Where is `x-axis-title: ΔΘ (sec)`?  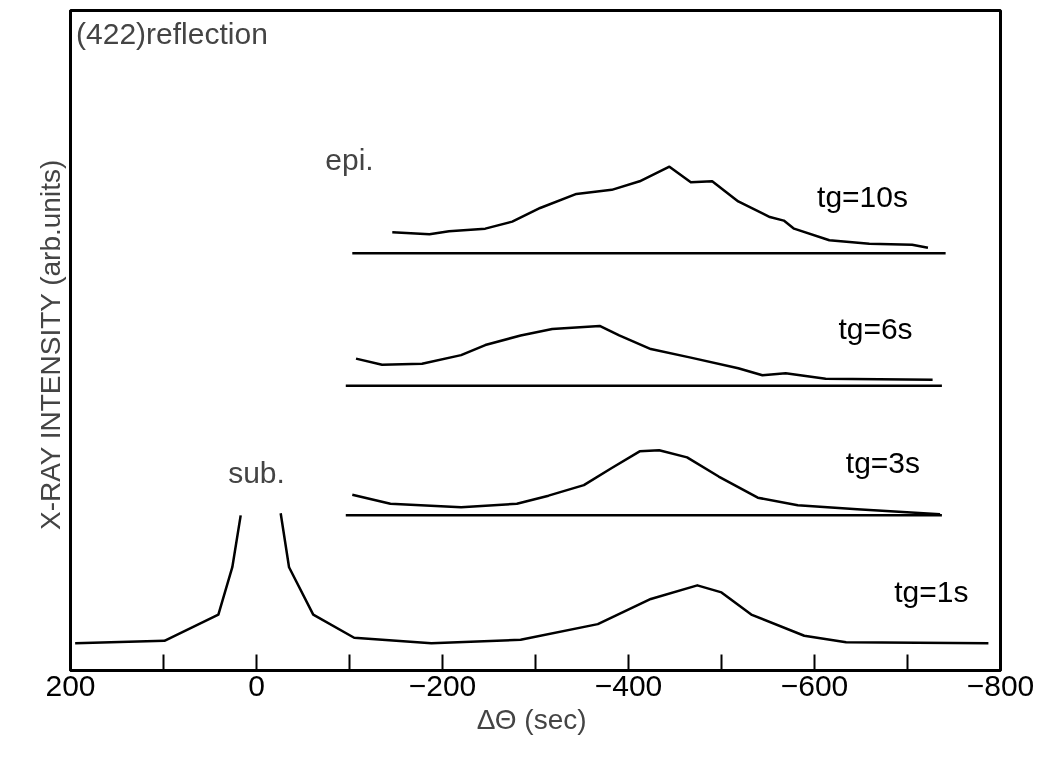 x-axis-title: ΔΘ (sec) is located at coordinates (531, 719).